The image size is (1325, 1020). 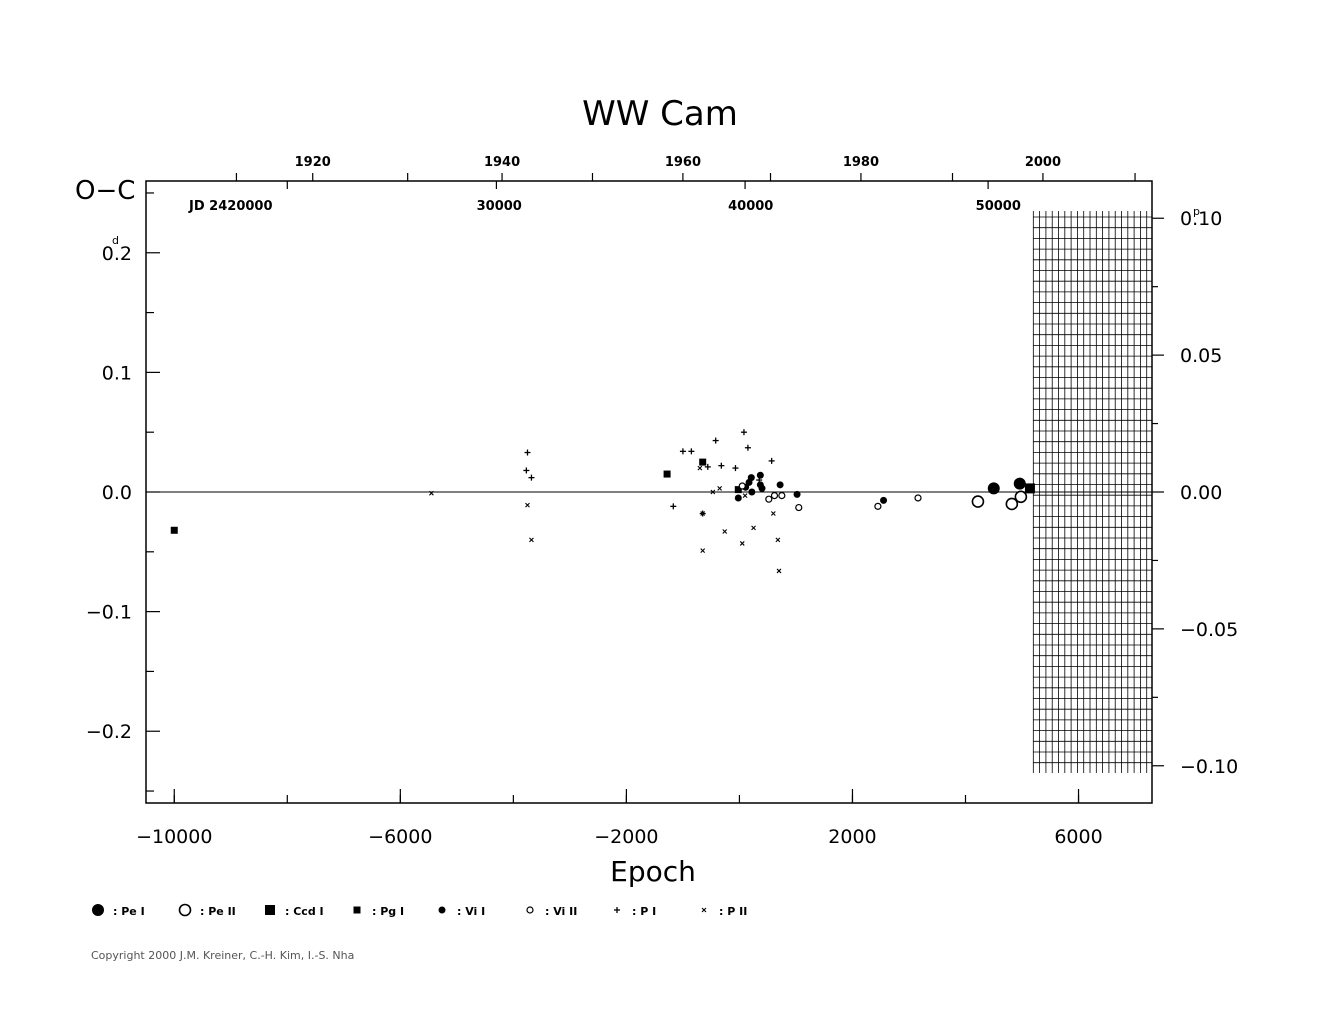 I want to click on legend-label: : Pg I, so click(x=388, y=911).